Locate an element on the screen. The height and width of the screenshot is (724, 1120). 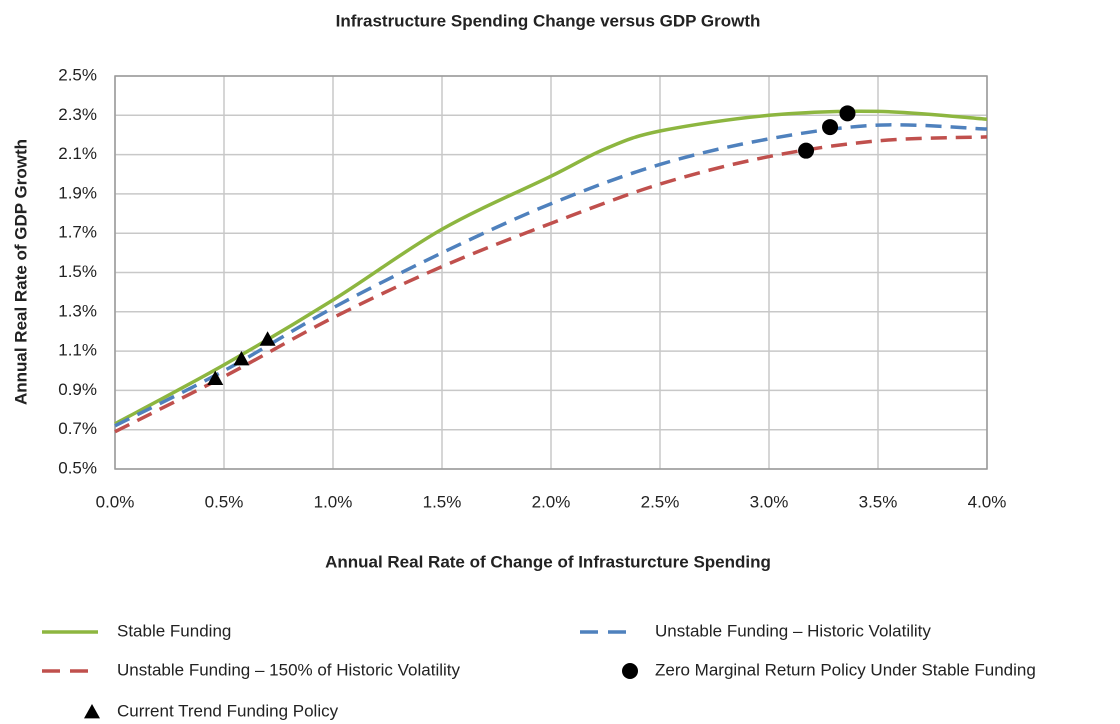
y-tick-label: 1.5% is located at coordinates (77, 271).